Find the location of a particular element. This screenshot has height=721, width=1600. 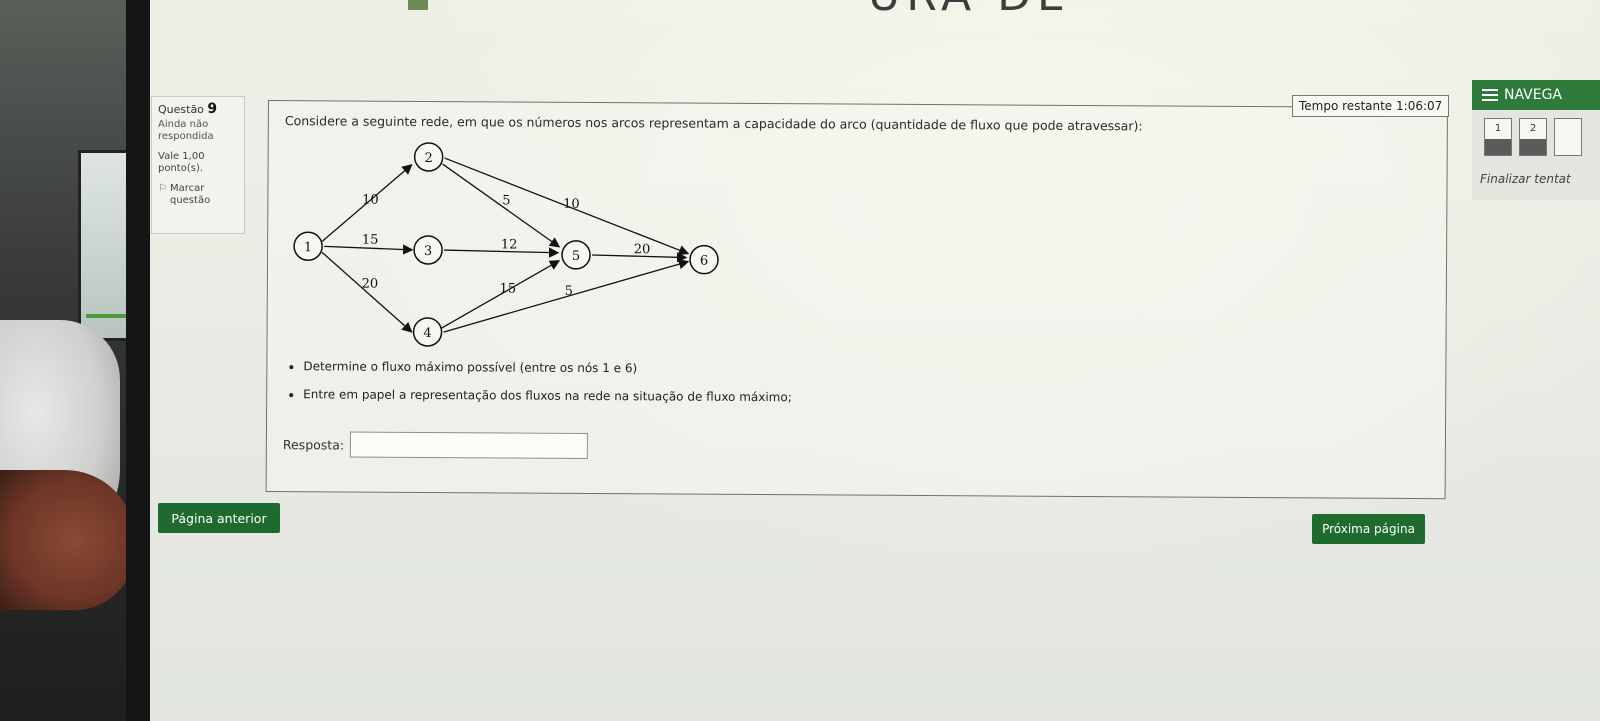

nav-question-label: 2 is located at coordinates (1533, 128).